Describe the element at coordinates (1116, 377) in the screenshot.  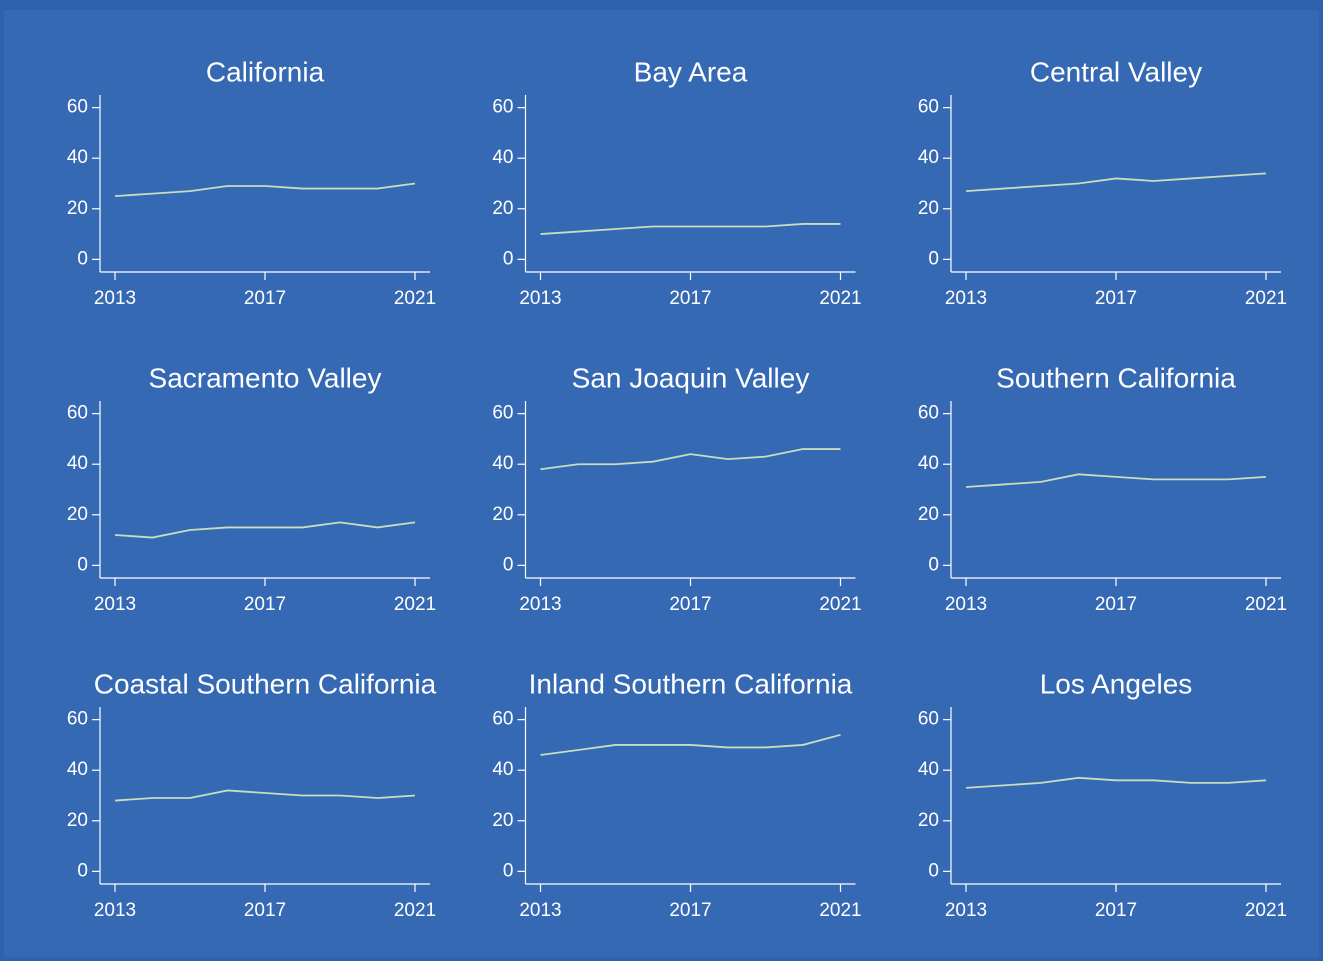
I see `panel-title: Southern California` at that location.